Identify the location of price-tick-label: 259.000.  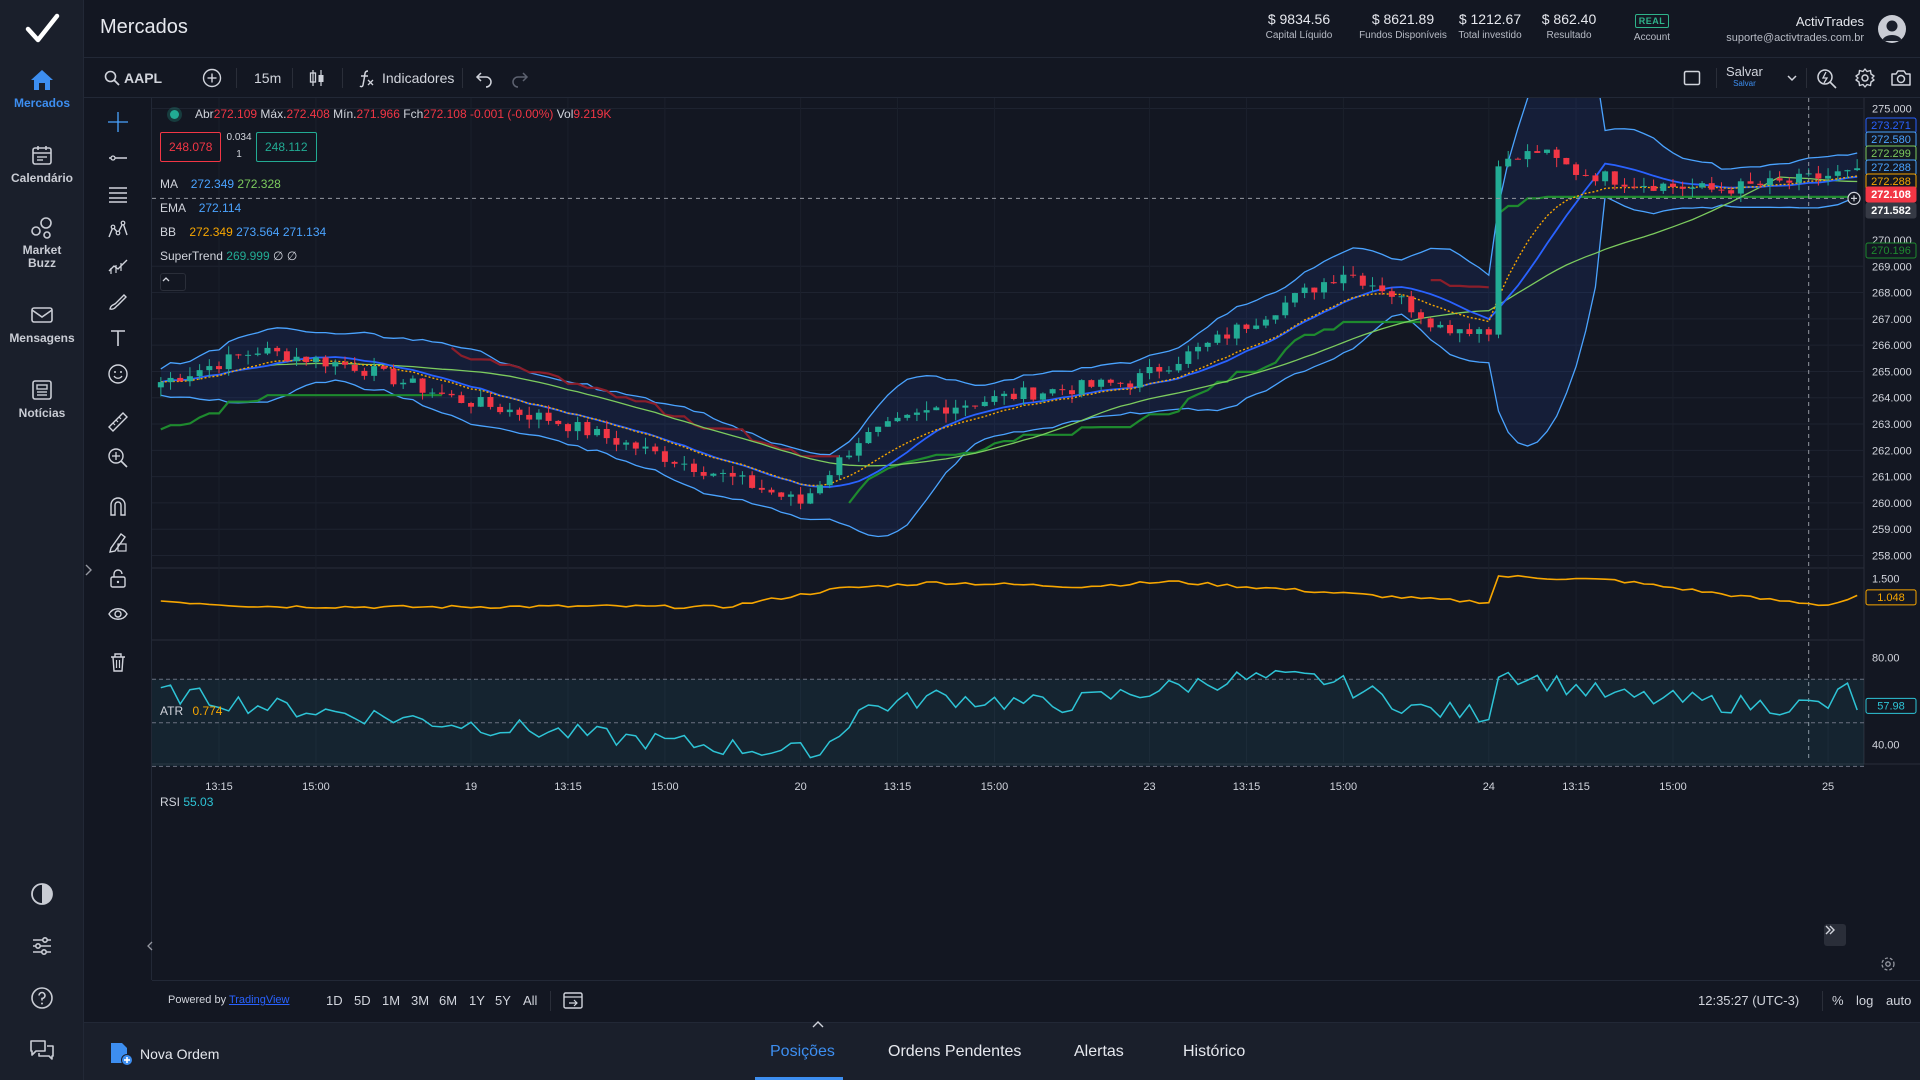
(1892, 530).